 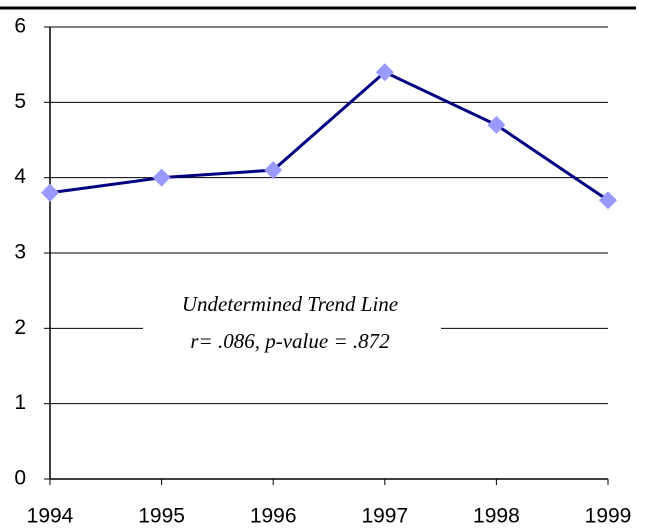 What do you see at coordinates (608, 516) in the screenshot?
I see `x-tick-label: 1999` at bounding box center [608, 516].